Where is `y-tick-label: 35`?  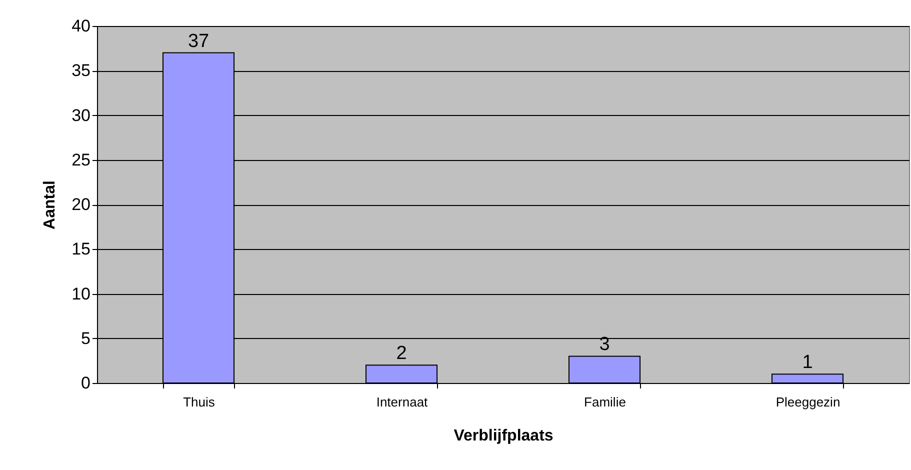
y-tick-label: 35 is located at coordinates (81, 70).